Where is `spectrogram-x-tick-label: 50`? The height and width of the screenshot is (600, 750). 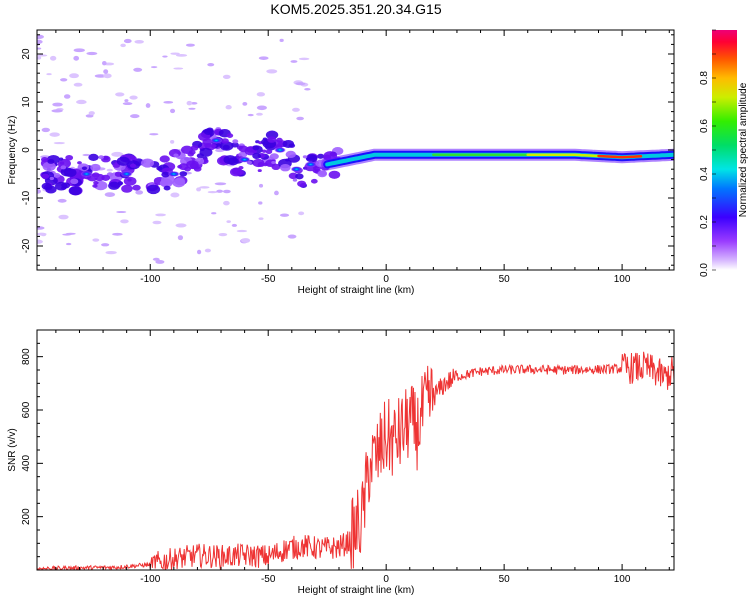 spectrogram-x-tick-label: 50 is located at coordinates (505, 279).